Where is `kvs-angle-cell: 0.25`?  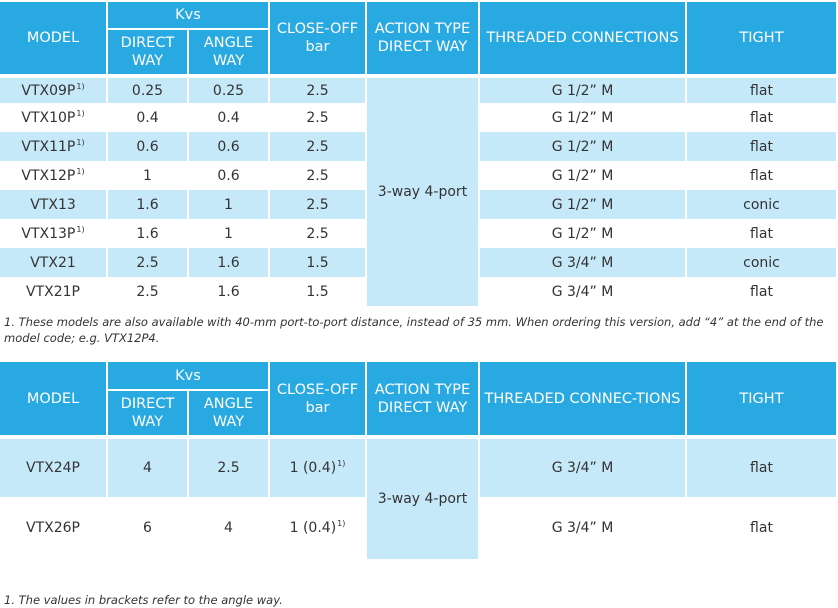
kvs-angle-cell: 0.25 is located at coordinates (229, 88).